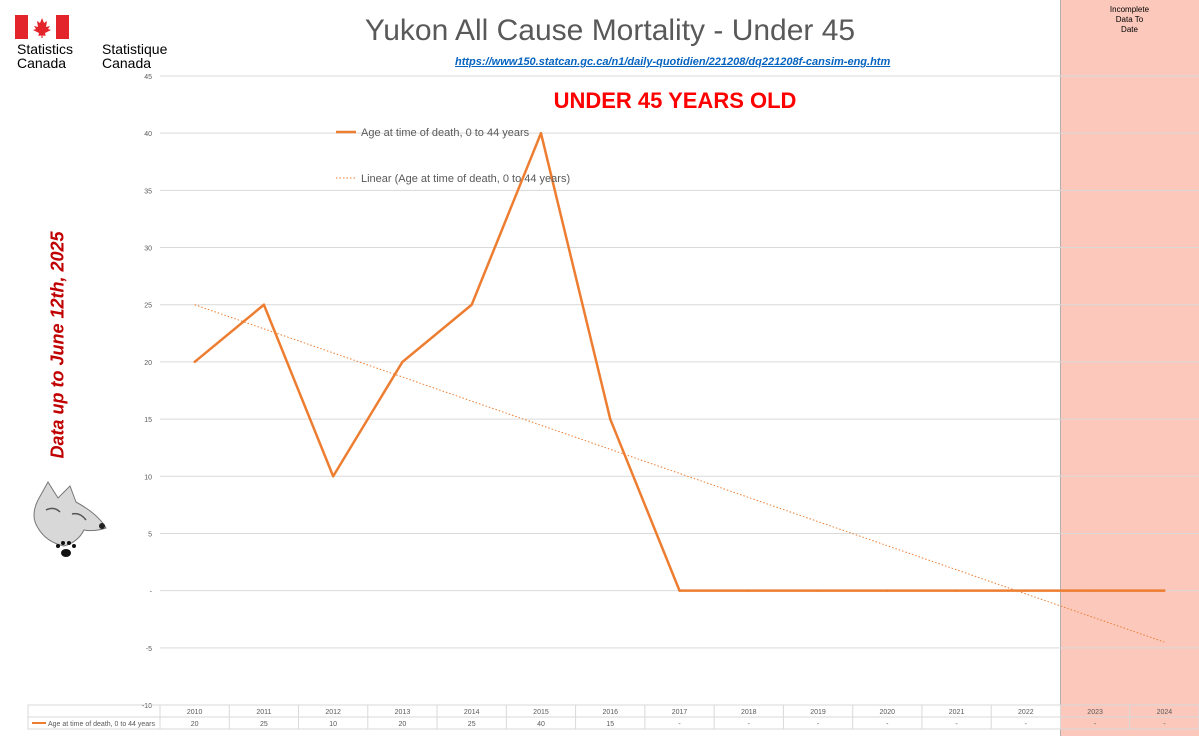 This screenshot has width=1199, height=736. What do you see at coordinates (151, 592) in the screenshot?
I see `y-tick-label: -` at bounding box center [151, 592].